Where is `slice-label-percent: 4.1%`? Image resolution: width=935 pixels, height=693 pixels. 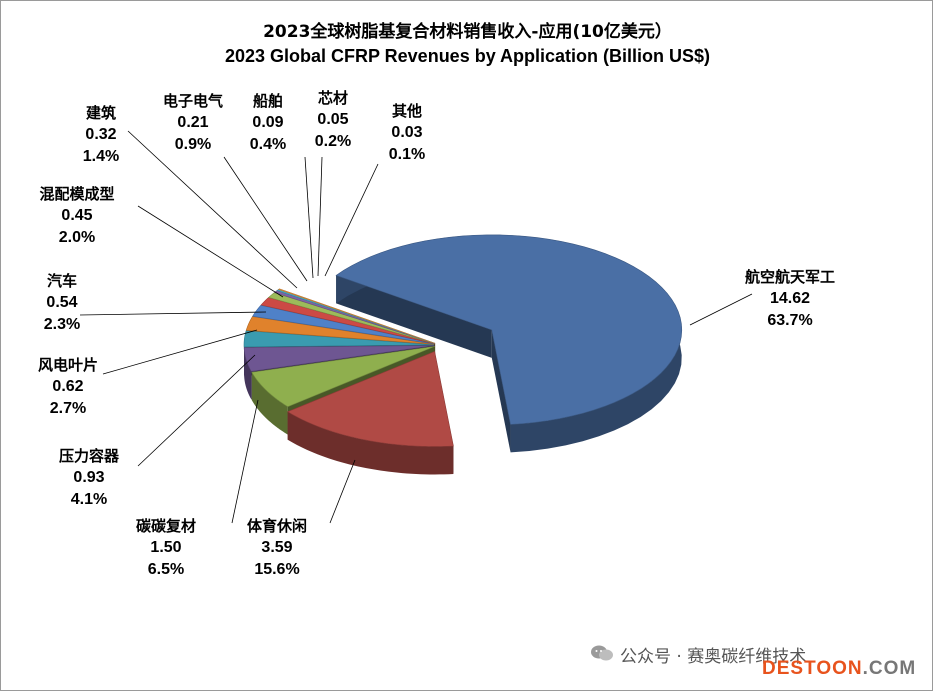
slice-label-percent: 4.1% is located at coordinates (89, 499).